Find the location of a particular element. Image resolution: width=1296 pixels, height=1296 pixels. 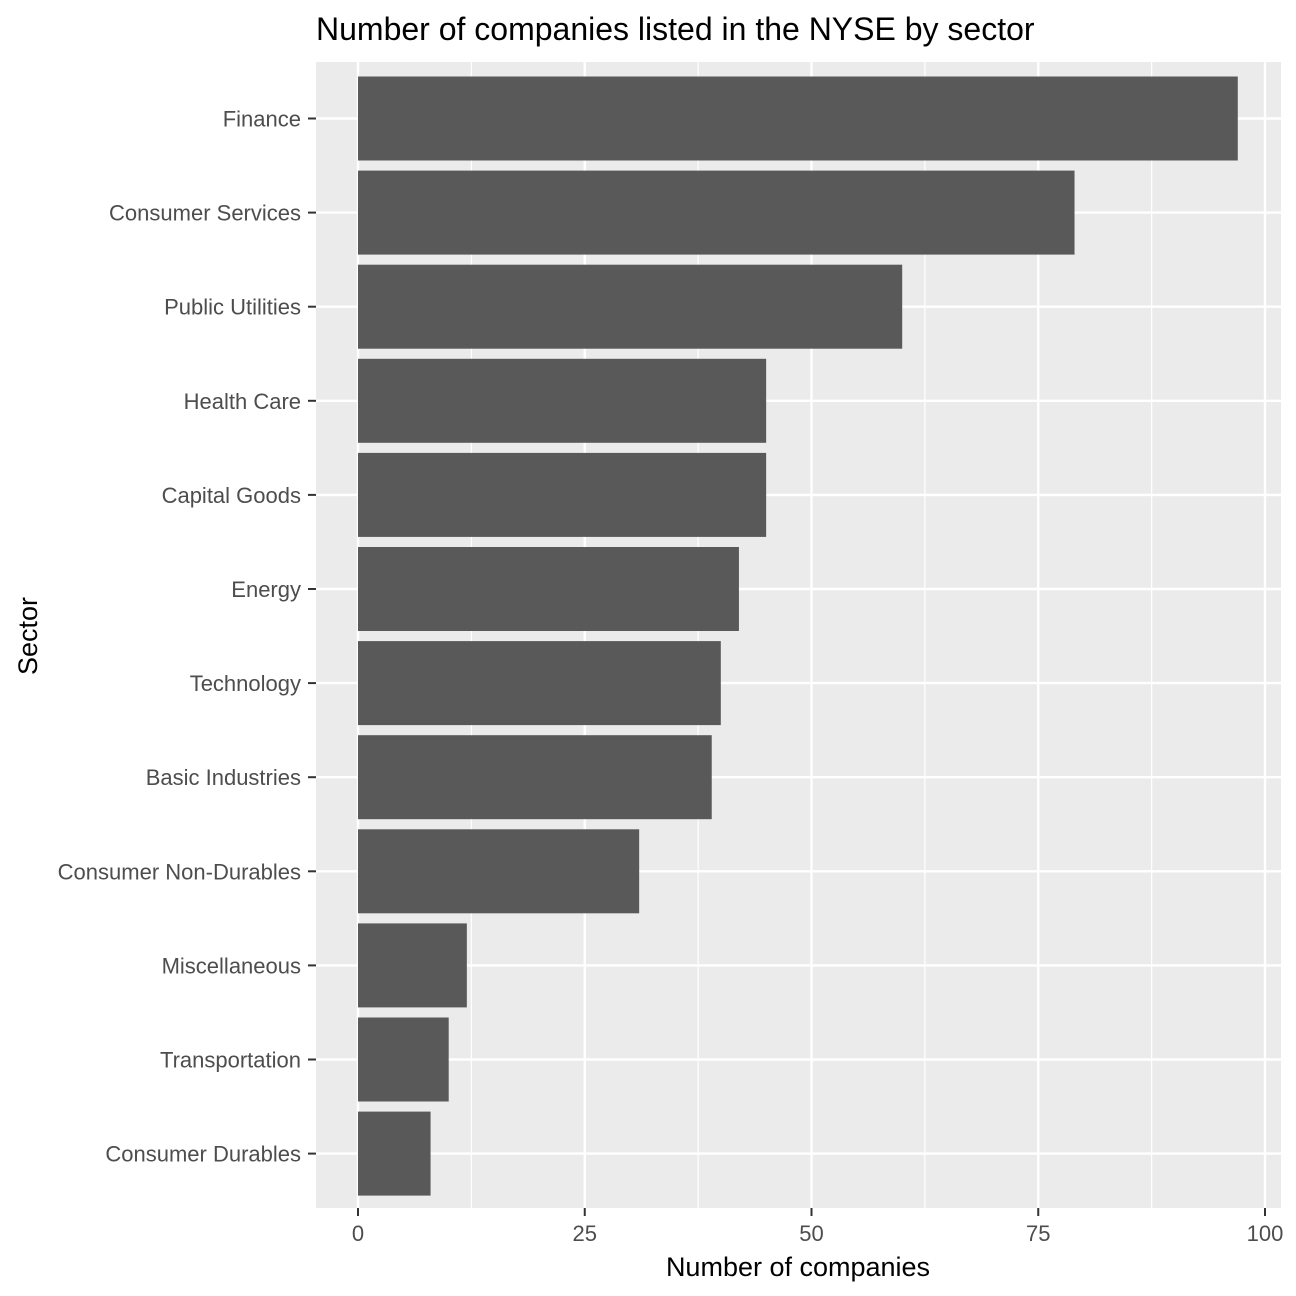

x-axis-title: Number of companies is located at coordinates (798, 1267).